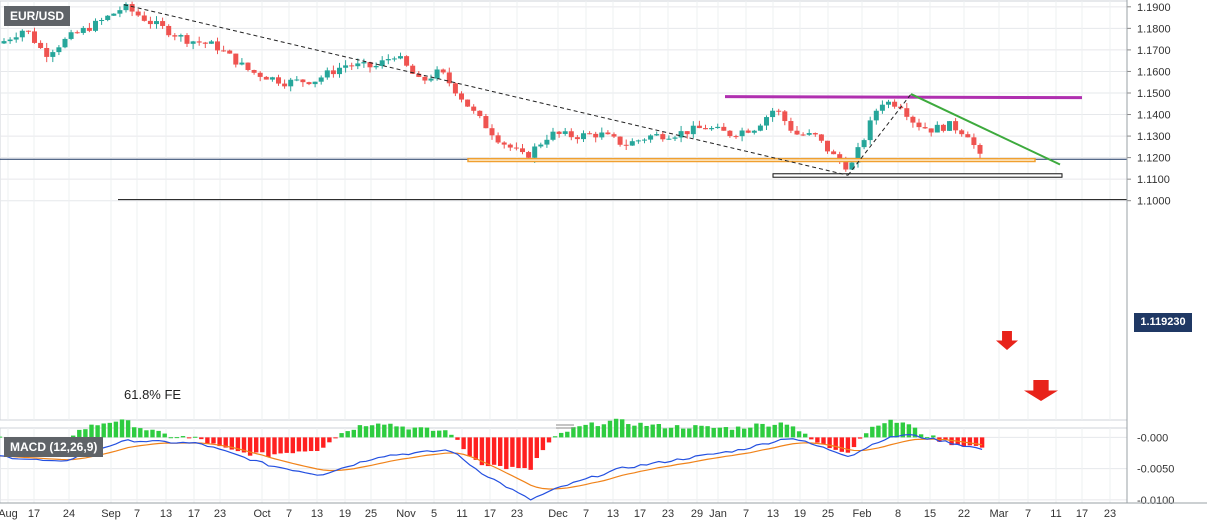 This screenshot has width=1207, height=526. I want to click on time-tick-label: 19, so click(345, 514).